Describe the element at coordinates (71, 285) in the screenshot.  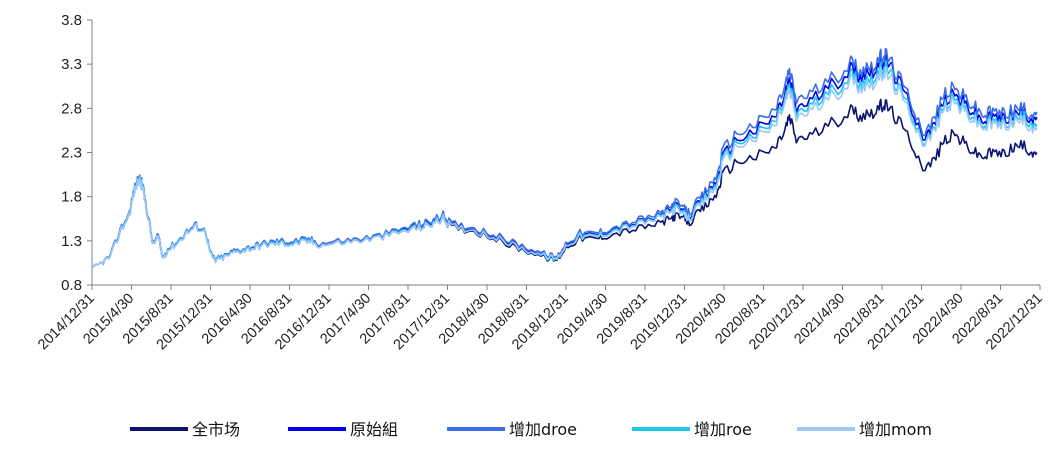
I see `y-tick-label: 0.8` at that location.